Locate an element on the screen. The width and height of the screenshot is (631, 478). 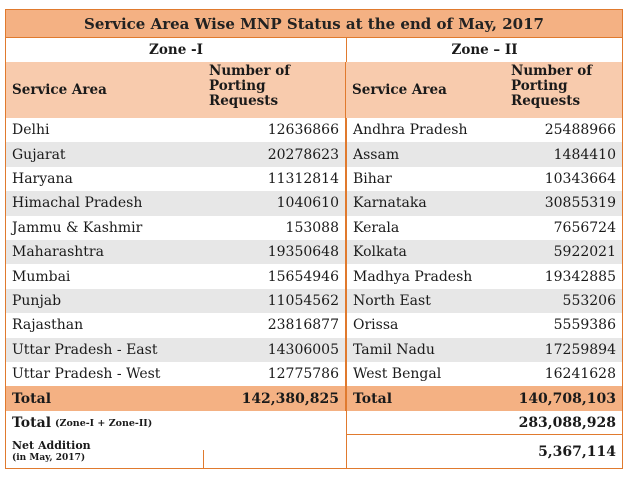
zone1-requests: 11312814 is located at coordinates (274, 179).